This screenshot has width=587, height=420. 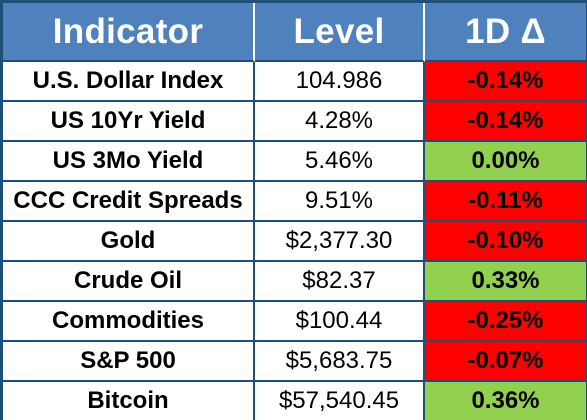 What do you see at coordinates (129, 32) in the screenshot?
I see `header-indicator: Indicator` at bounding box center [129, 32].